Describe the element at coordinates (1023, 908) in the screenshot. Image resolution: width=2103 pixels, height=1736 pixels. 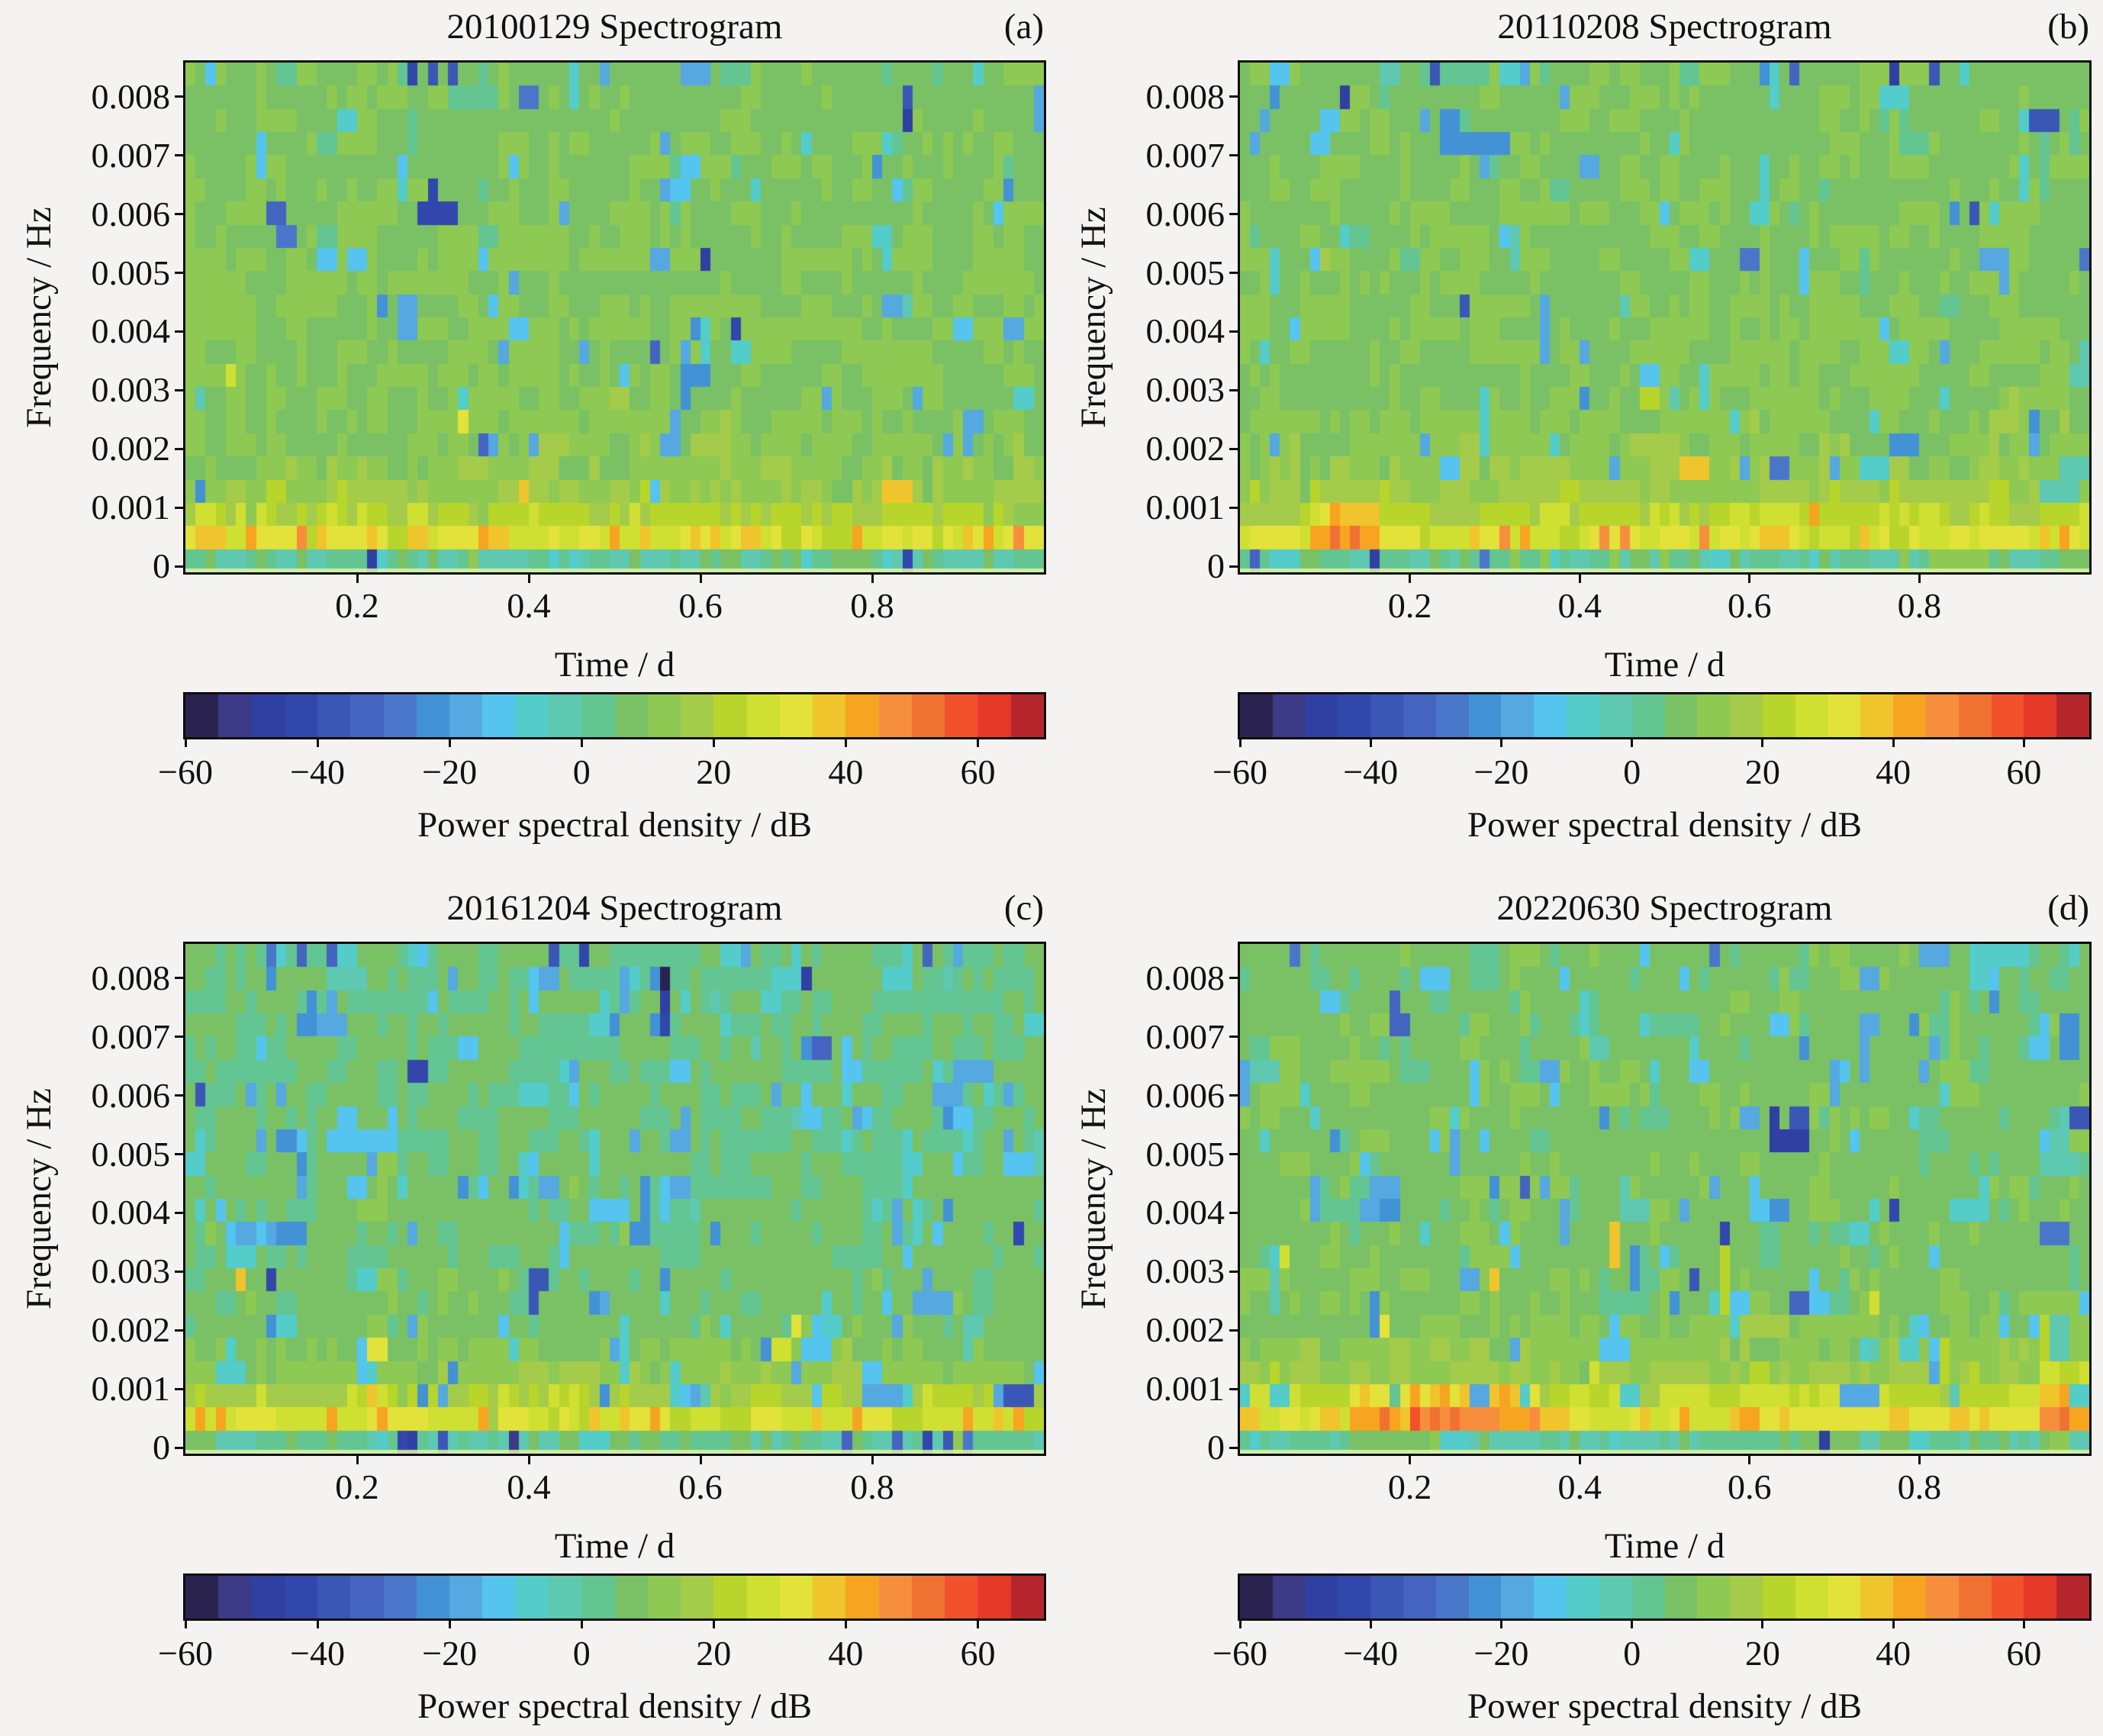
I see `panel-letter-label: (c)` at that location.